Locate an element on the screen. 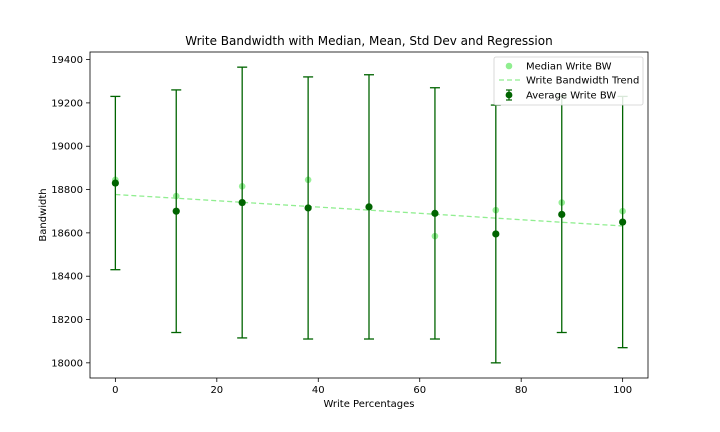 The height and width of the screenshot is (432, 720). trend-line is located at coordinates (369, 210).